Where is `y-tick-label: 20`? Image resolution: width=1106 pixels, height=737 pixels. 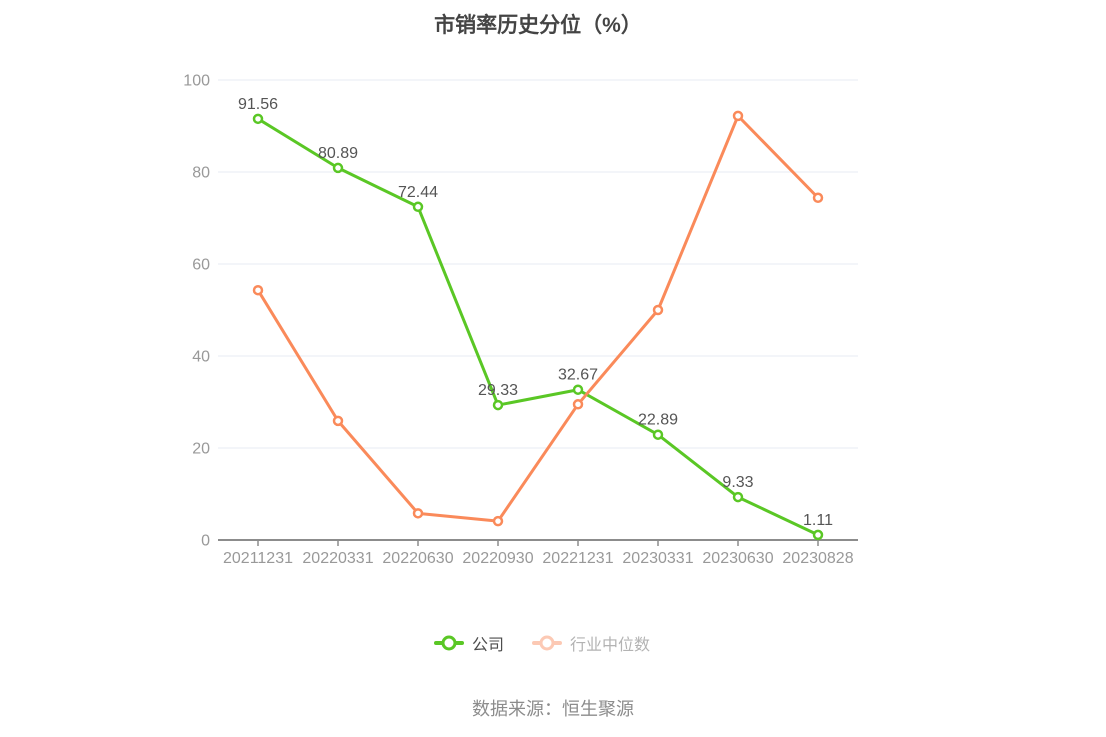
y-tick-label: 20 is located at coordinates (201, 449).